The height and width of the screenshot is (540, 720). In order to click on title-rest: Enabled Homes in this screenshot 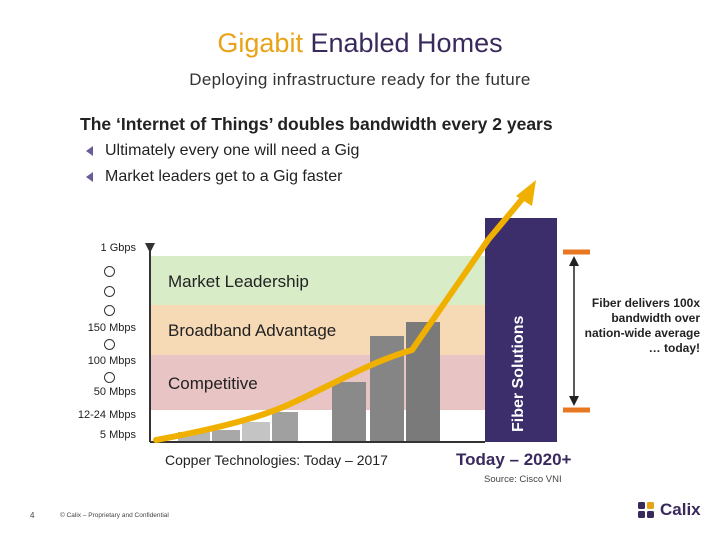, I will do `click(406, 43)`.